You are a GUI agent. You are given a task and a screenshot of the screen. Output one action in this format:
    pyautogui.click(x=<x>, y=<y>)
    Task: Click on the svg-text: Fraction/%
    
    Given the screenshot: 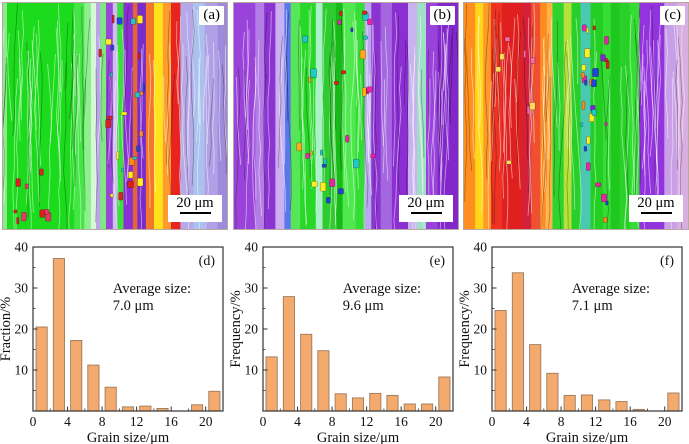 What is the action you would take?
    pyautogui.click(x=7, y=329)
    